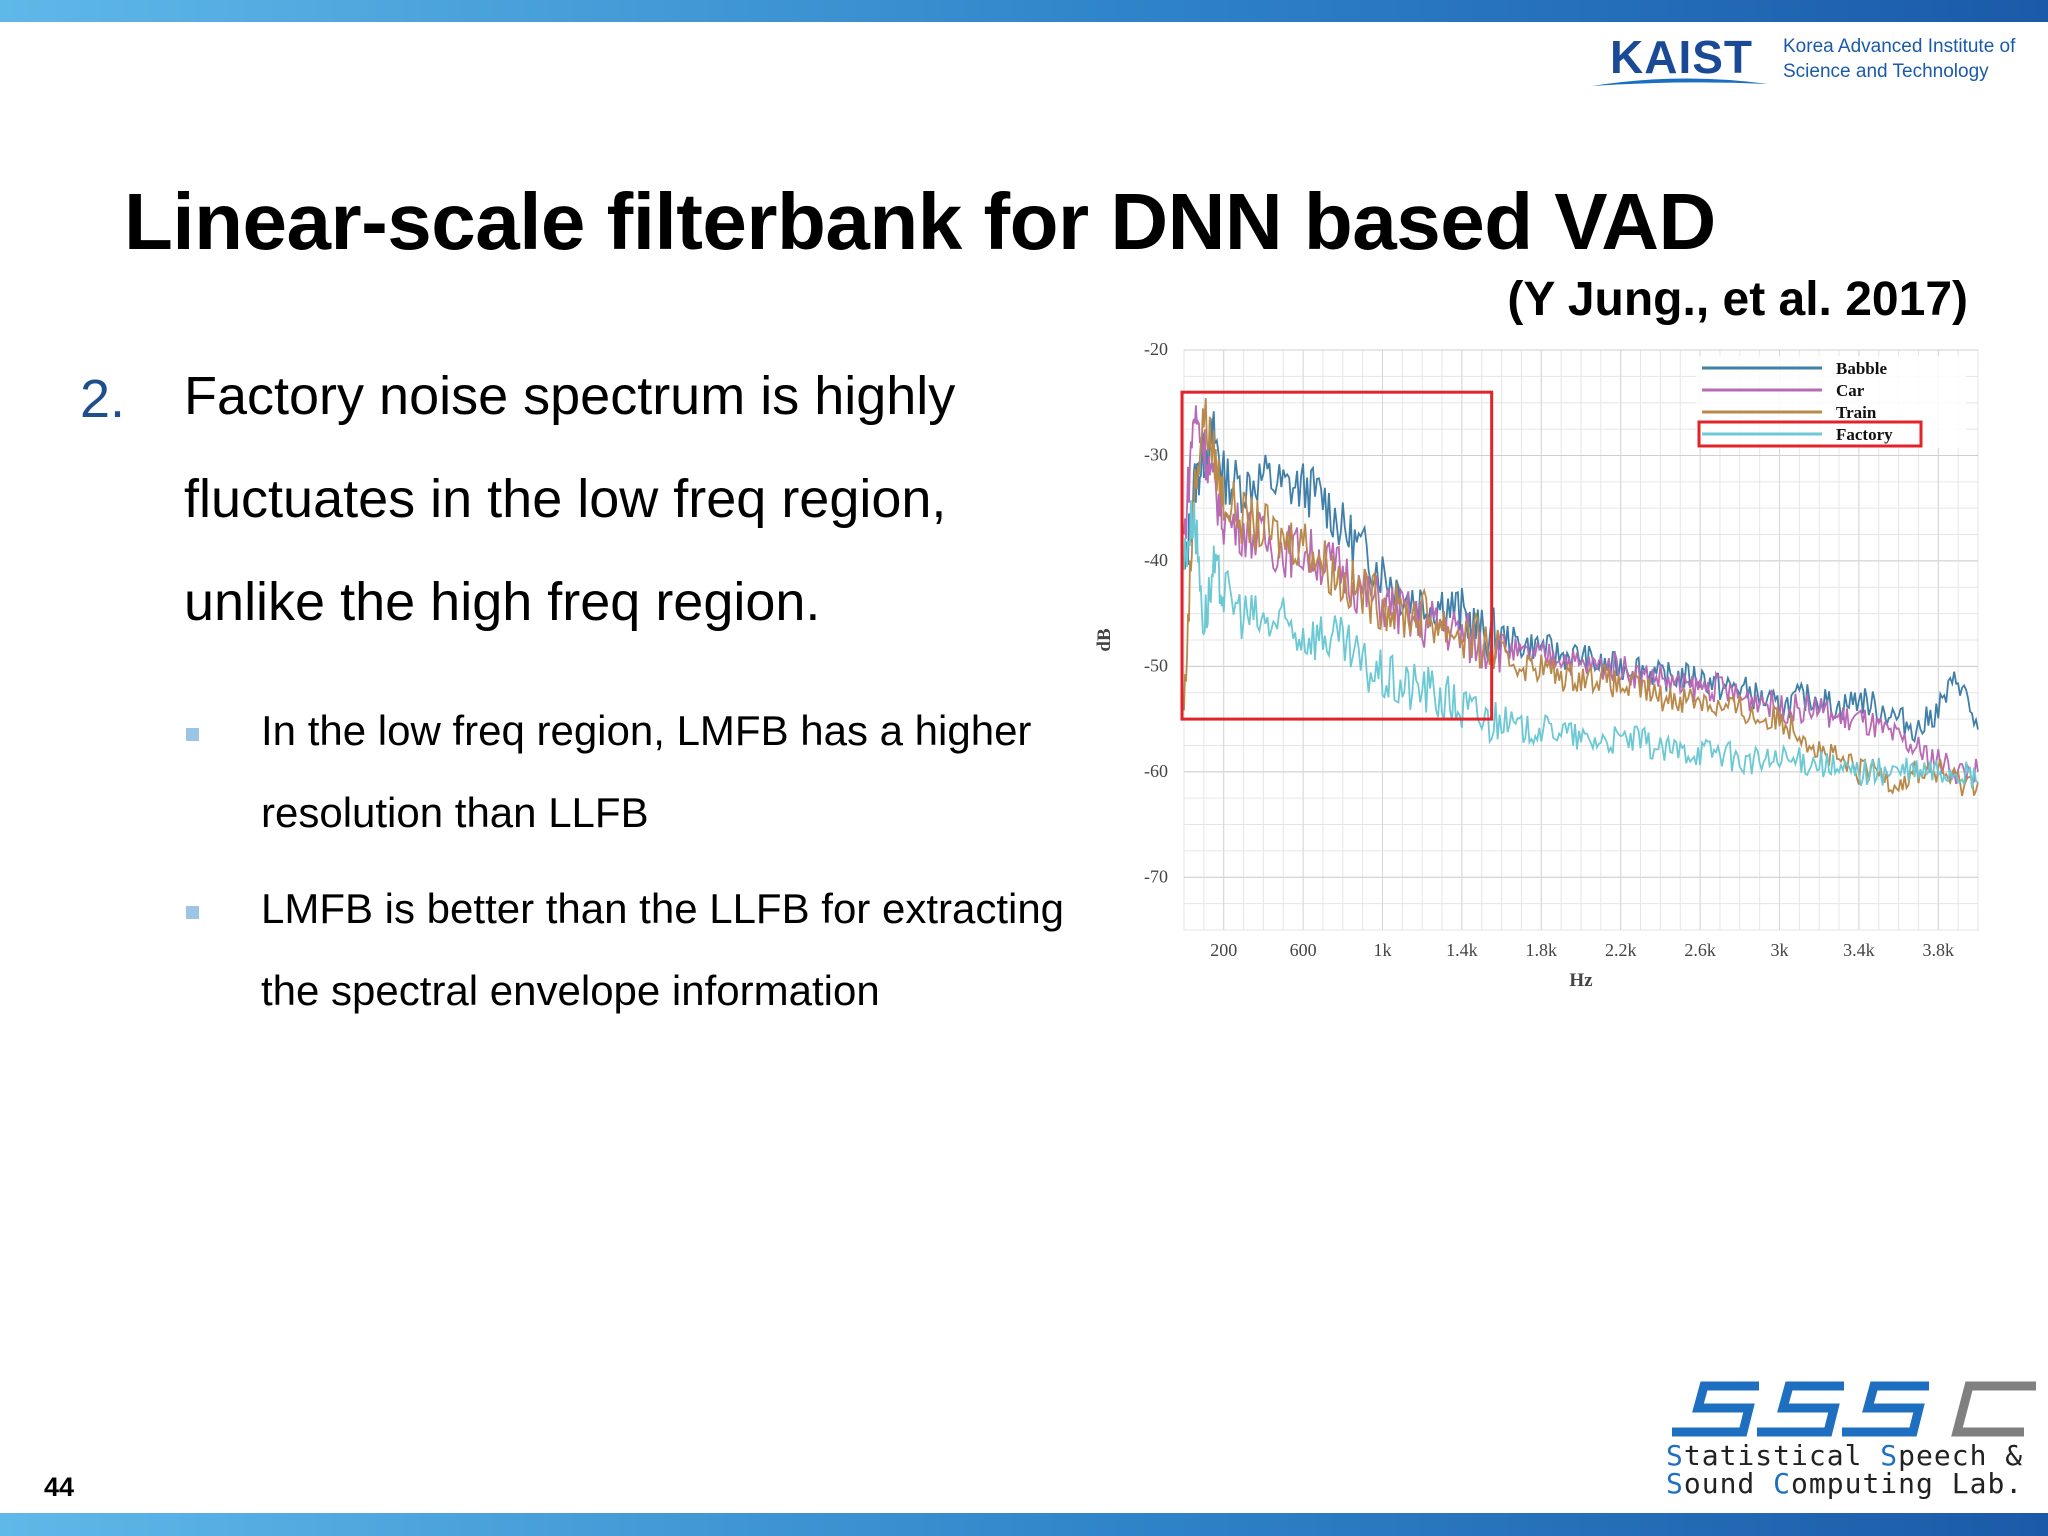 The height and width of the screenshot is (1536, 2048). What do you see at coordinates (1939, 950) in the screenshot?
I see `x-tick-label: 3.8k` at bounding box center [1939, 950].